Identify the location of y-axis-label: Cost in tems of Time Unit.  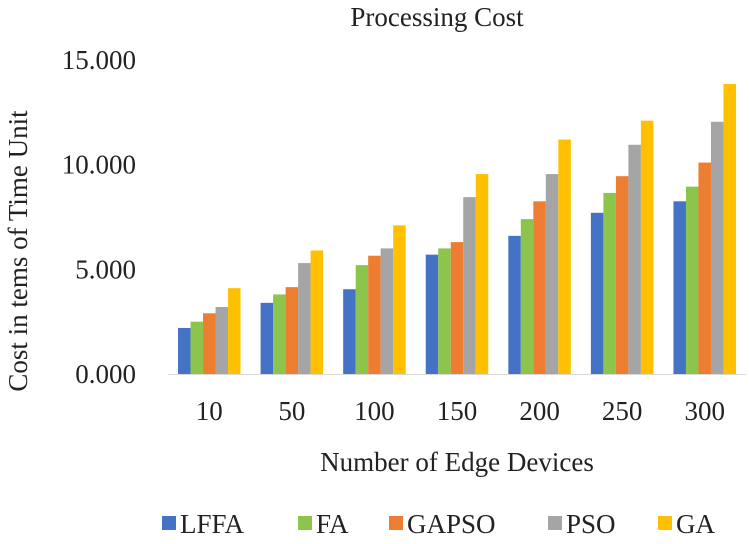
(18, 251).